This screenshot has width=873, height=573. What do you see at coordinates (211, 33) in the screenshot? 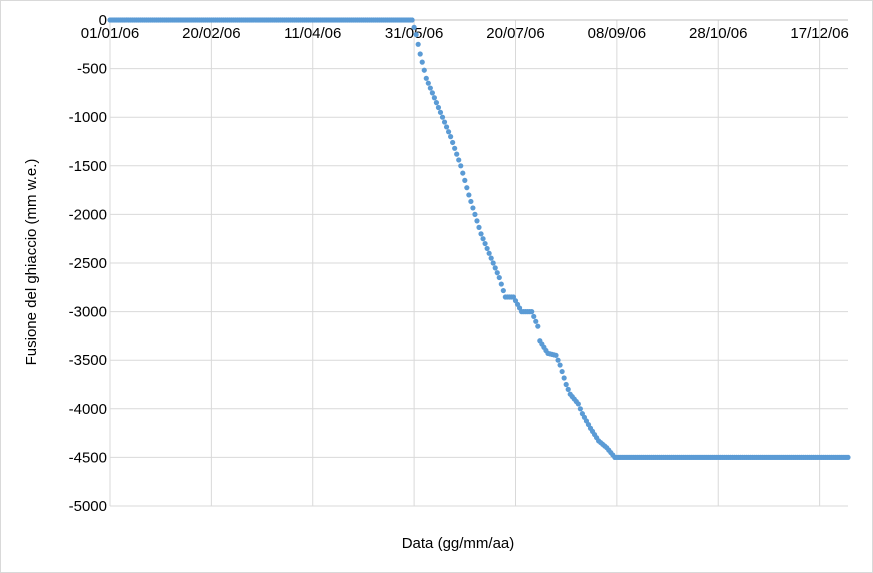
I see `x-tick-label: 20/02/06` at bounding box center [211, 33].